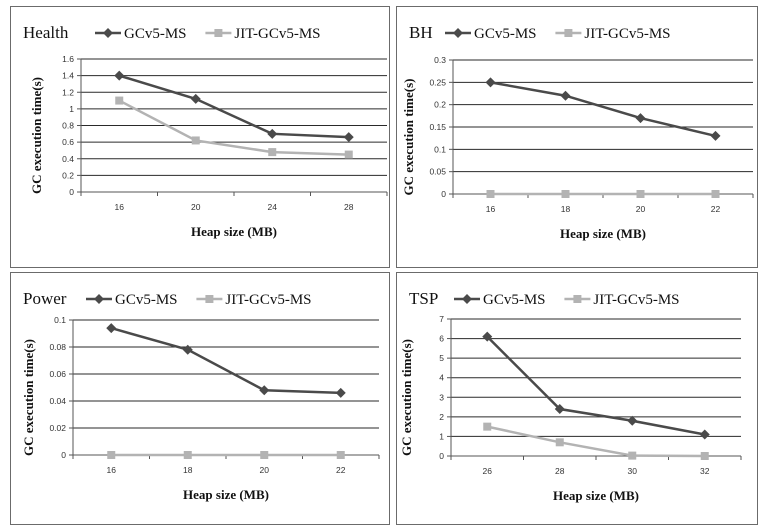  What do you see at coordinates (633, 471) in the screenshot?
I see `x-tick-label: 30` at bounding box center [633, 471].